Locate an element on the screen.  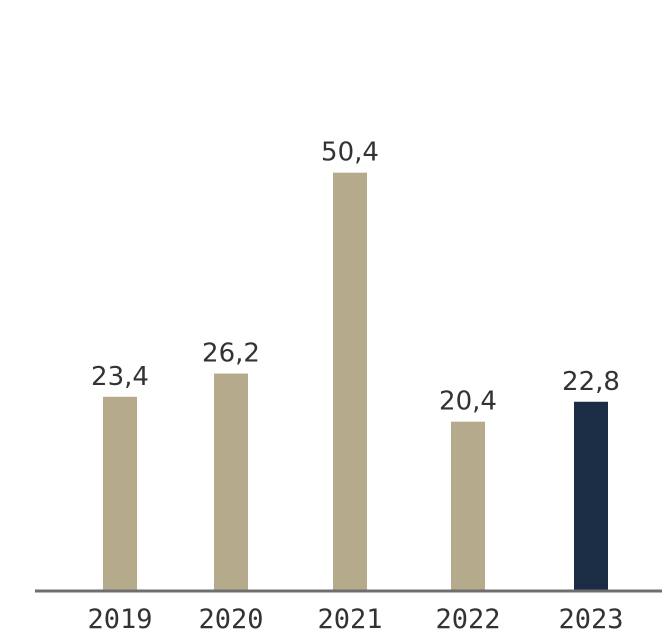
value-label-2020: 26,2 is located at coordinates (231, 354).